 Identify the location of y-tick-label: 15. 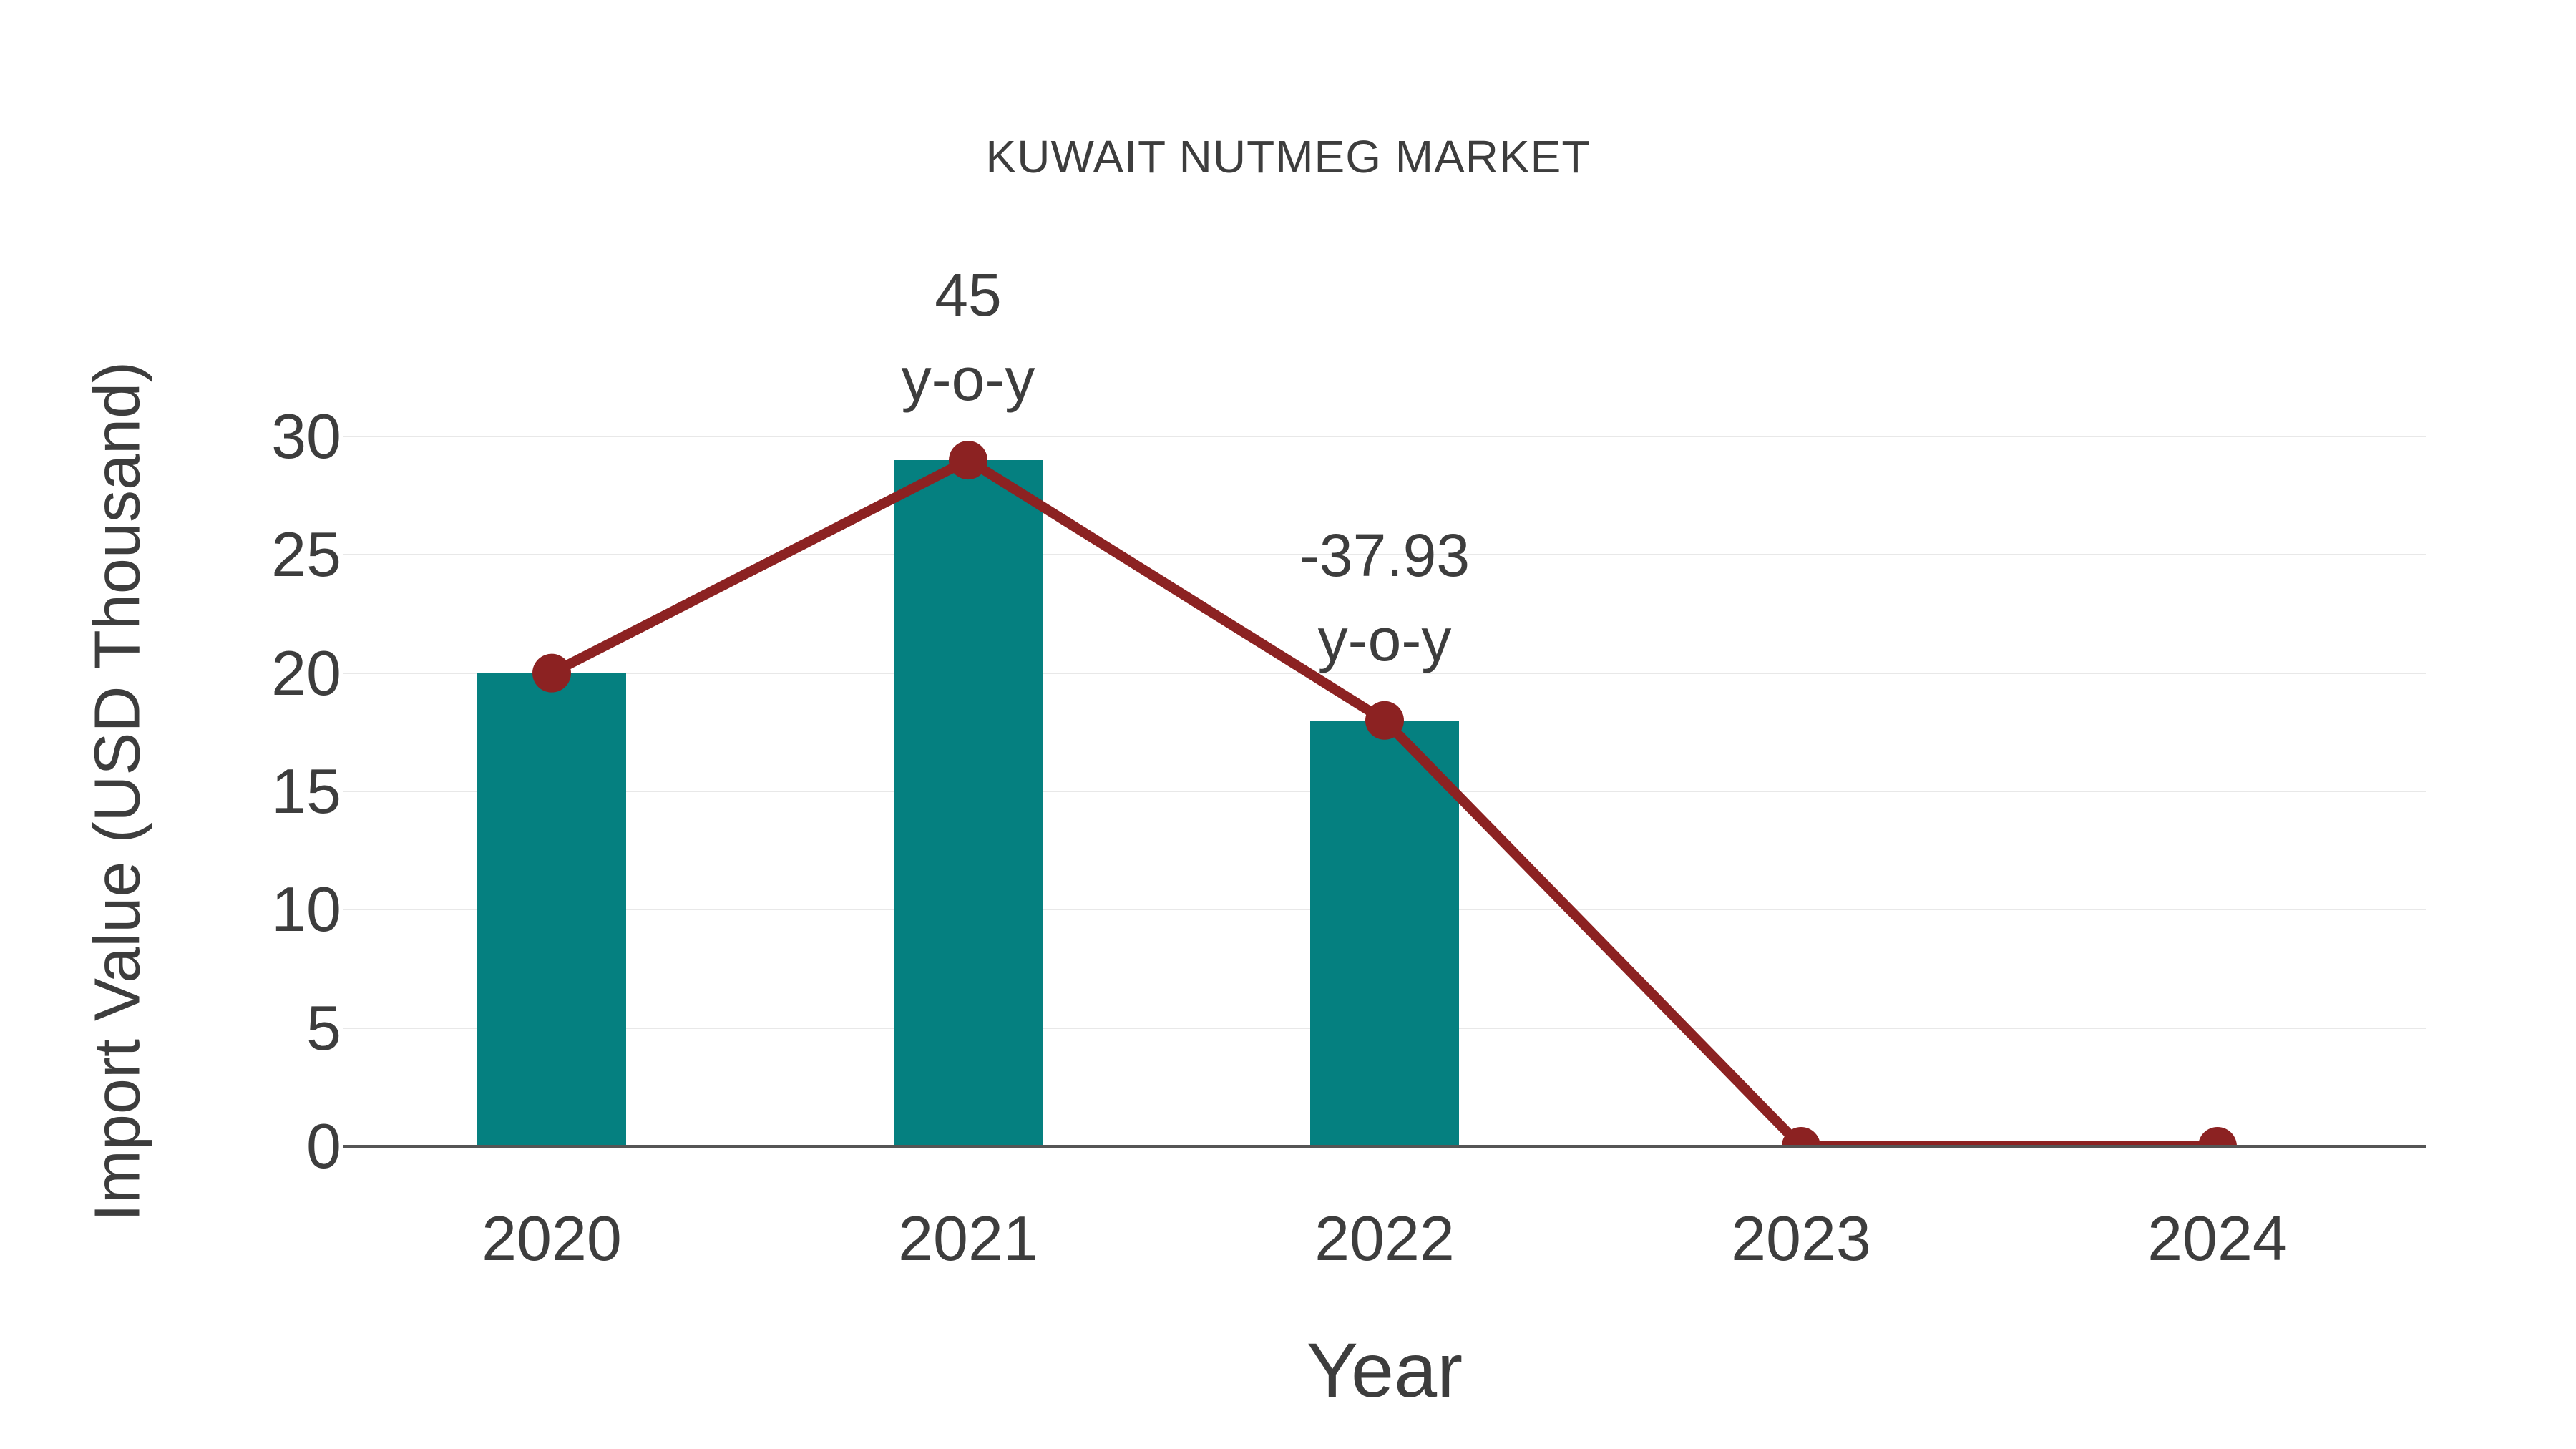
(306, 791).